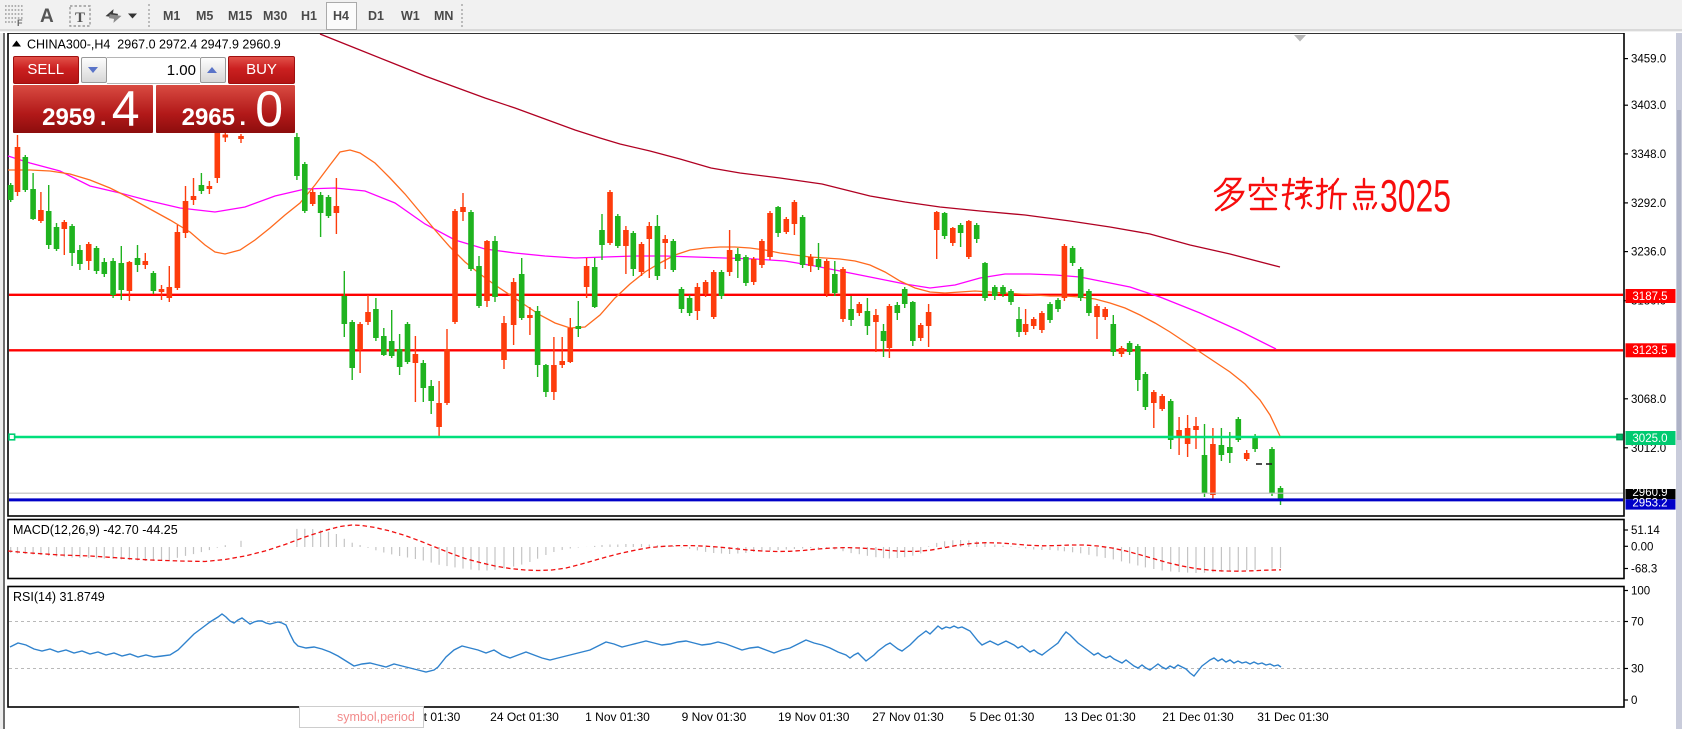  I want to click on svg-text: T, so click(80, 18).